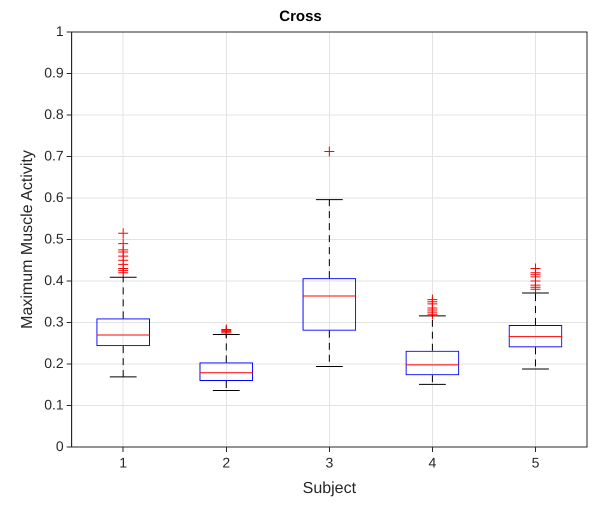 The height and width of the screenshot is (508, 607). Describe the element at coordinates (54, 155) in the screenshot. I see `y-tick-label: 0.7` at that location.